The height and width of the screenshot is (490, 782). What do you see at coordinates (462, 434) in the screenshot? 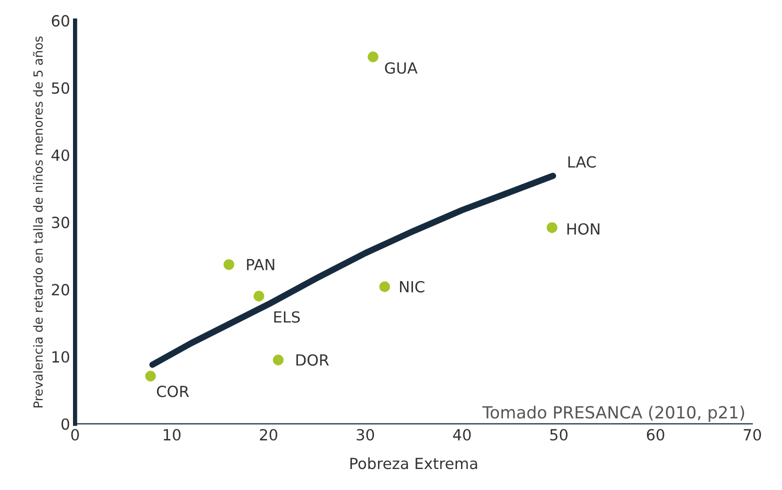
I see `x-tick-label: 40` at bounding box center [462, 434].